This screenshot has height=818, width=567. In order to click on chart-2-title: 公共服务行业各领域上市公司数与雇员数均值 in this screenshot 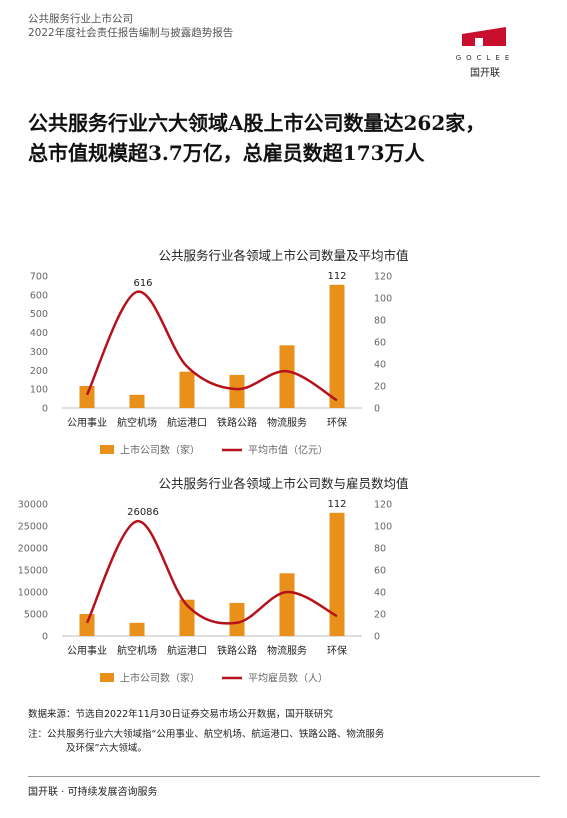, I will do `click(283, 483)`.